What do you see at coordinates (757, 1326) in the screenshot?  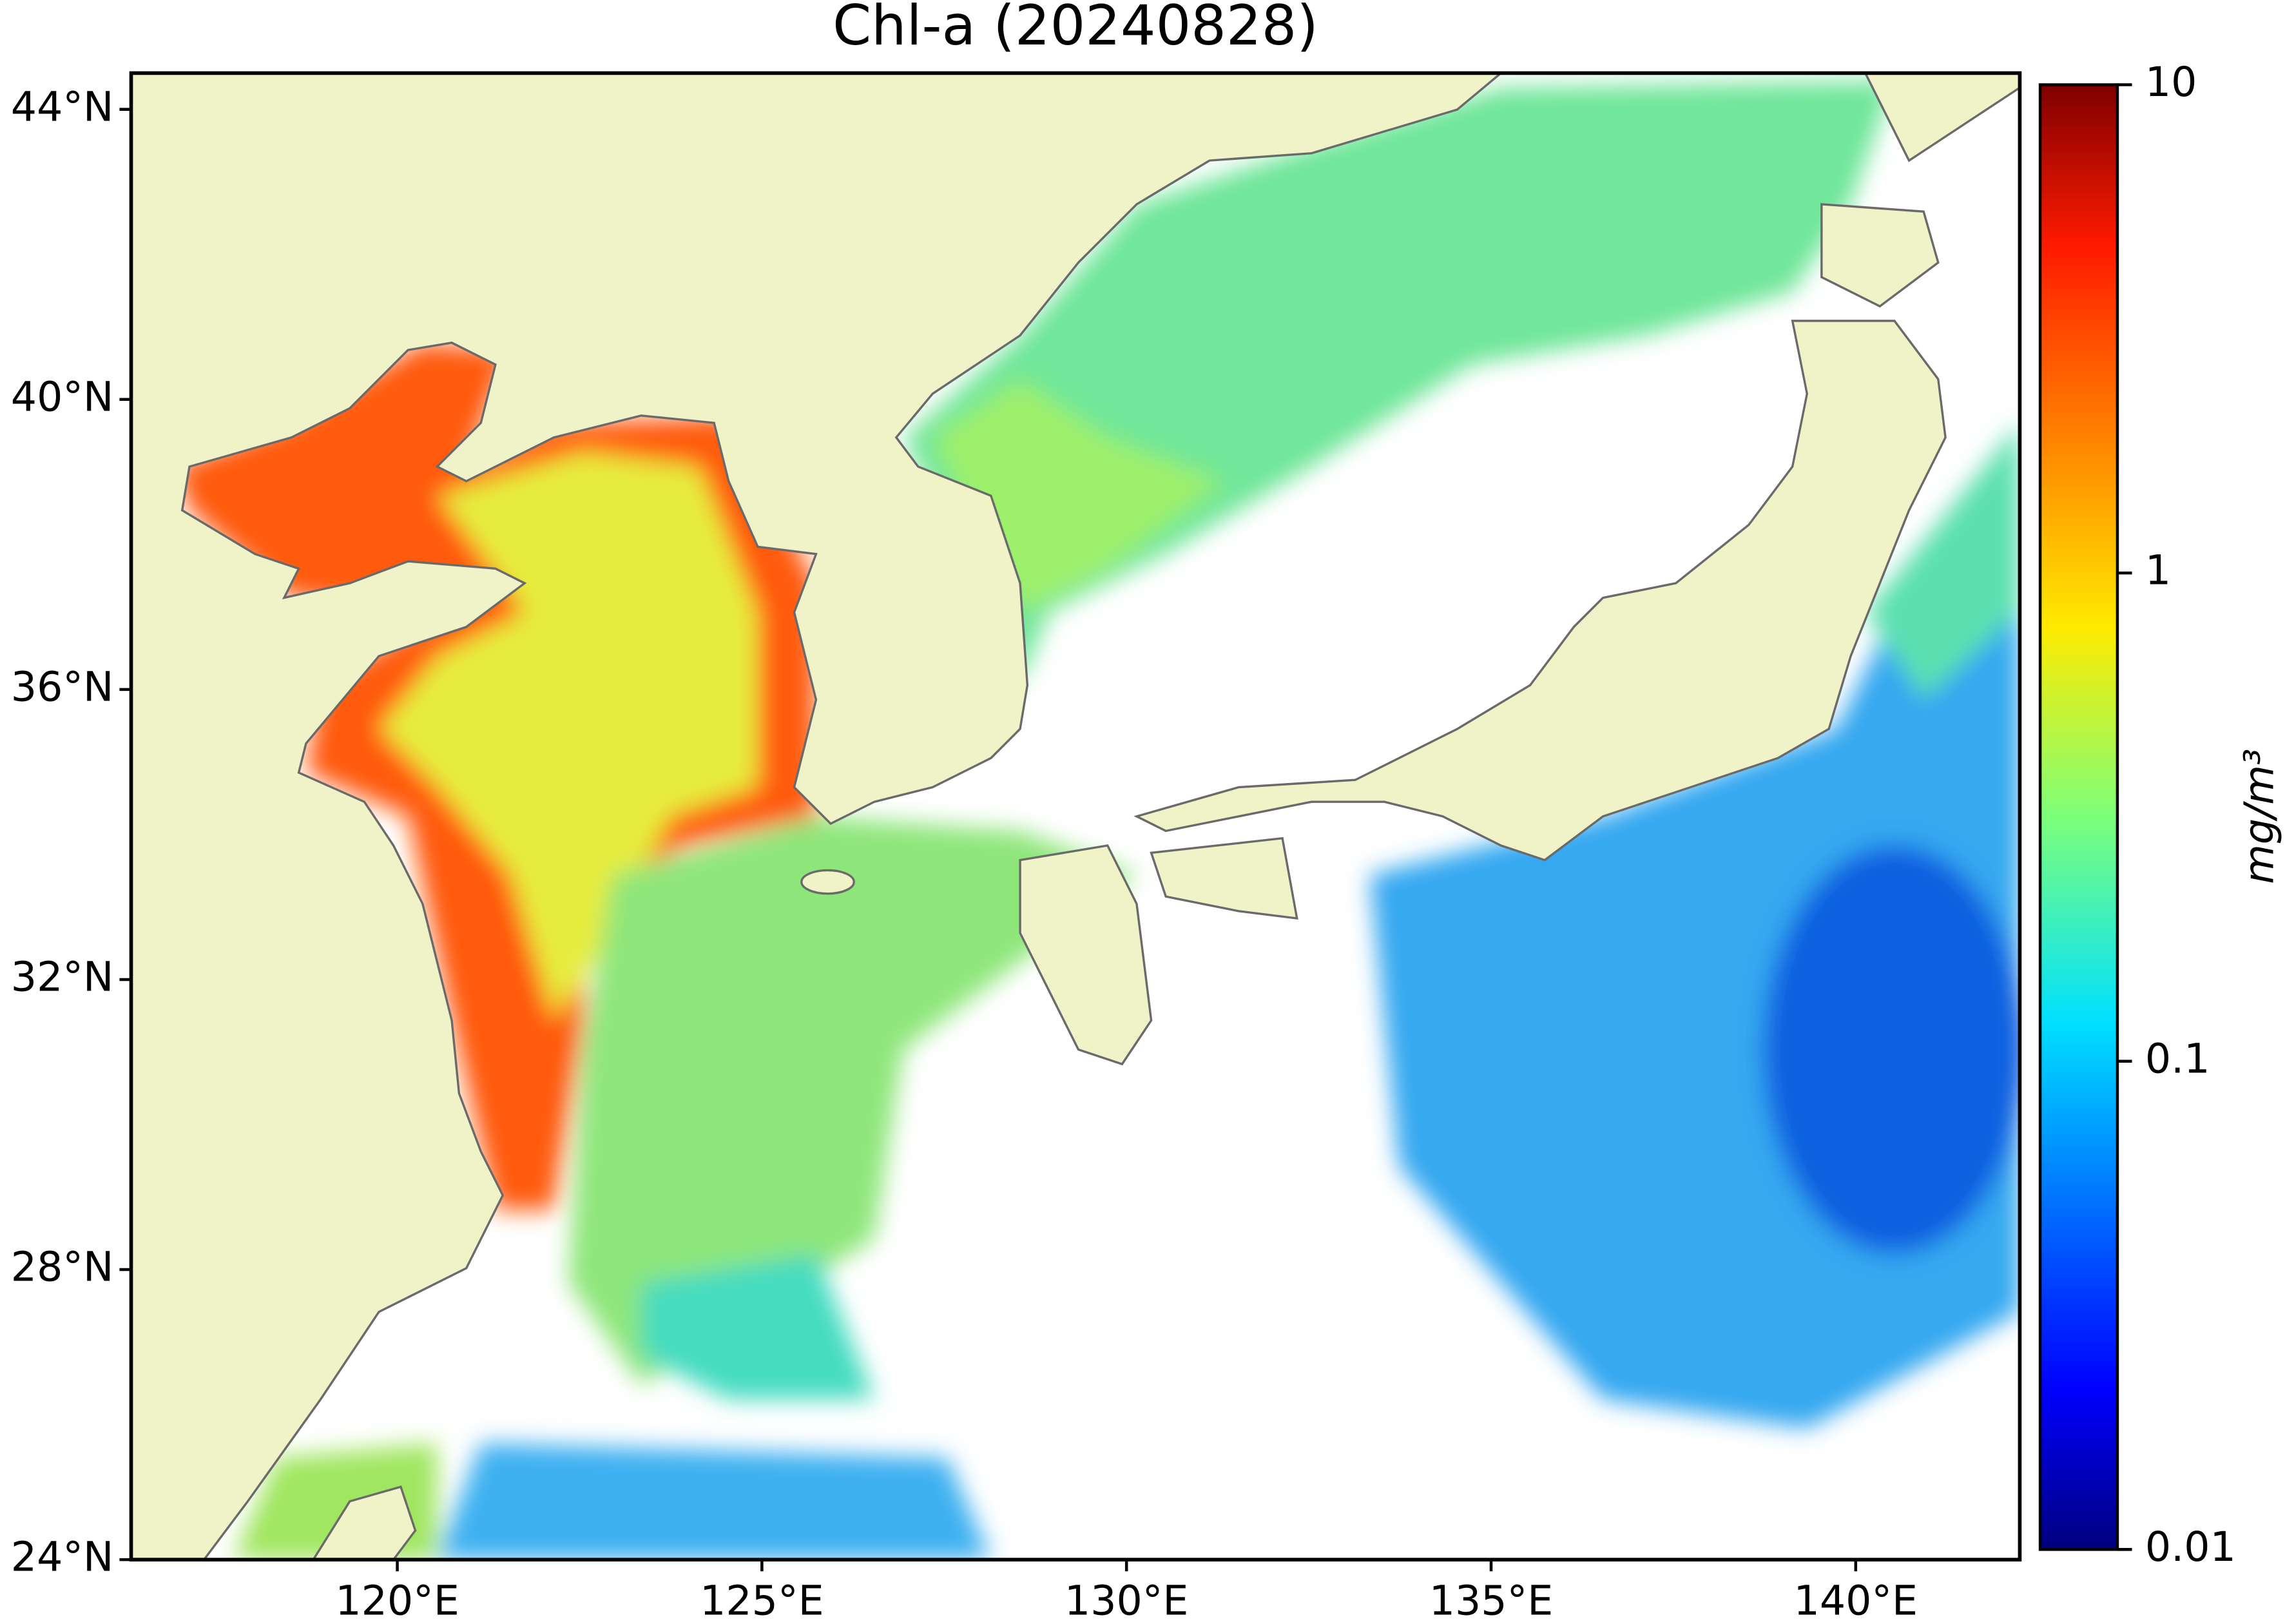 I see `shelf-field` at bounding box center [757, 1326].